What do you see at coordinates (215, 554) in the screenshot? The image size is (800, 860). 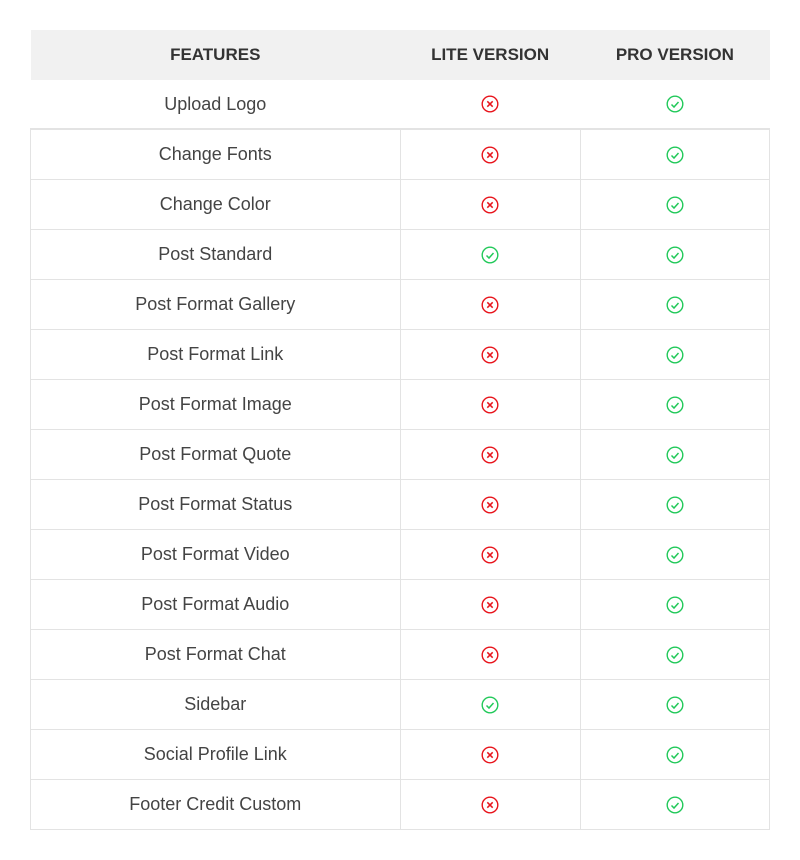 I see `feature-name: Post Format Video` at bounding box center [215, 554].